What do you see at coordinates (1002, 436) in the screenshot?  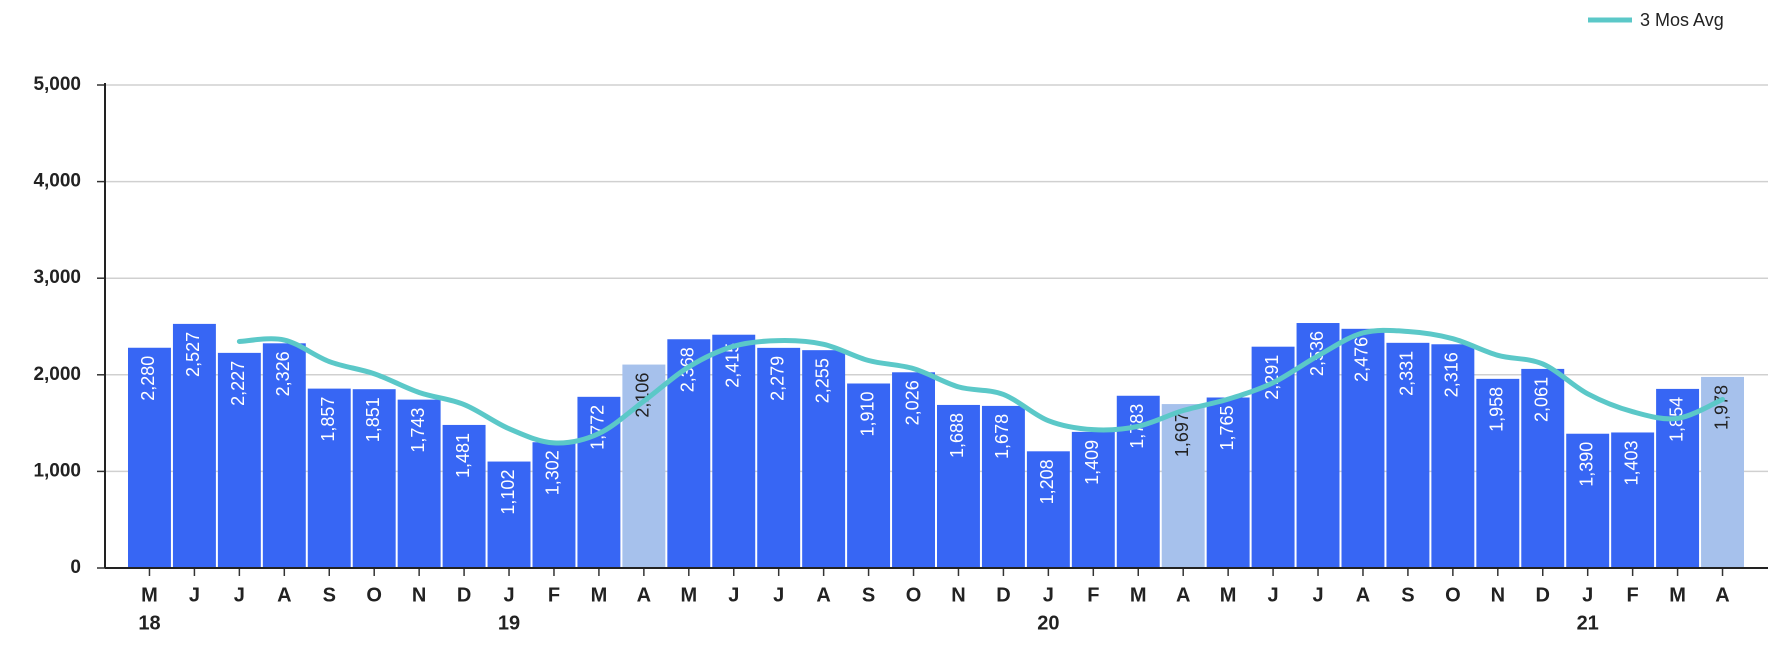 I see `value-label: 1,678` at bounding box center [1002, 436].